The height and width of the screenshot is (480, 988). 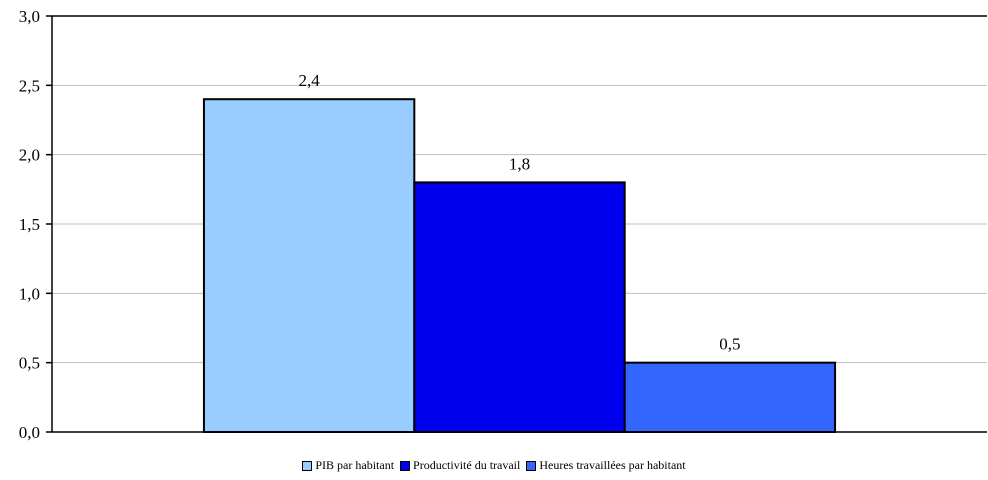 What do you see at coordinates (467, 465) in the screenshot?
I see `legend-label: Productivité du travail` at bounding box center [467, 465].